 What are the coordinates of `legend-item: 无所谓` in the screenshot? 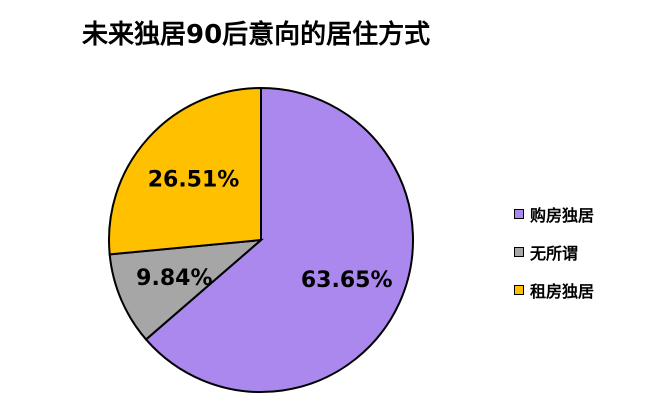 It's located at (554, 252).